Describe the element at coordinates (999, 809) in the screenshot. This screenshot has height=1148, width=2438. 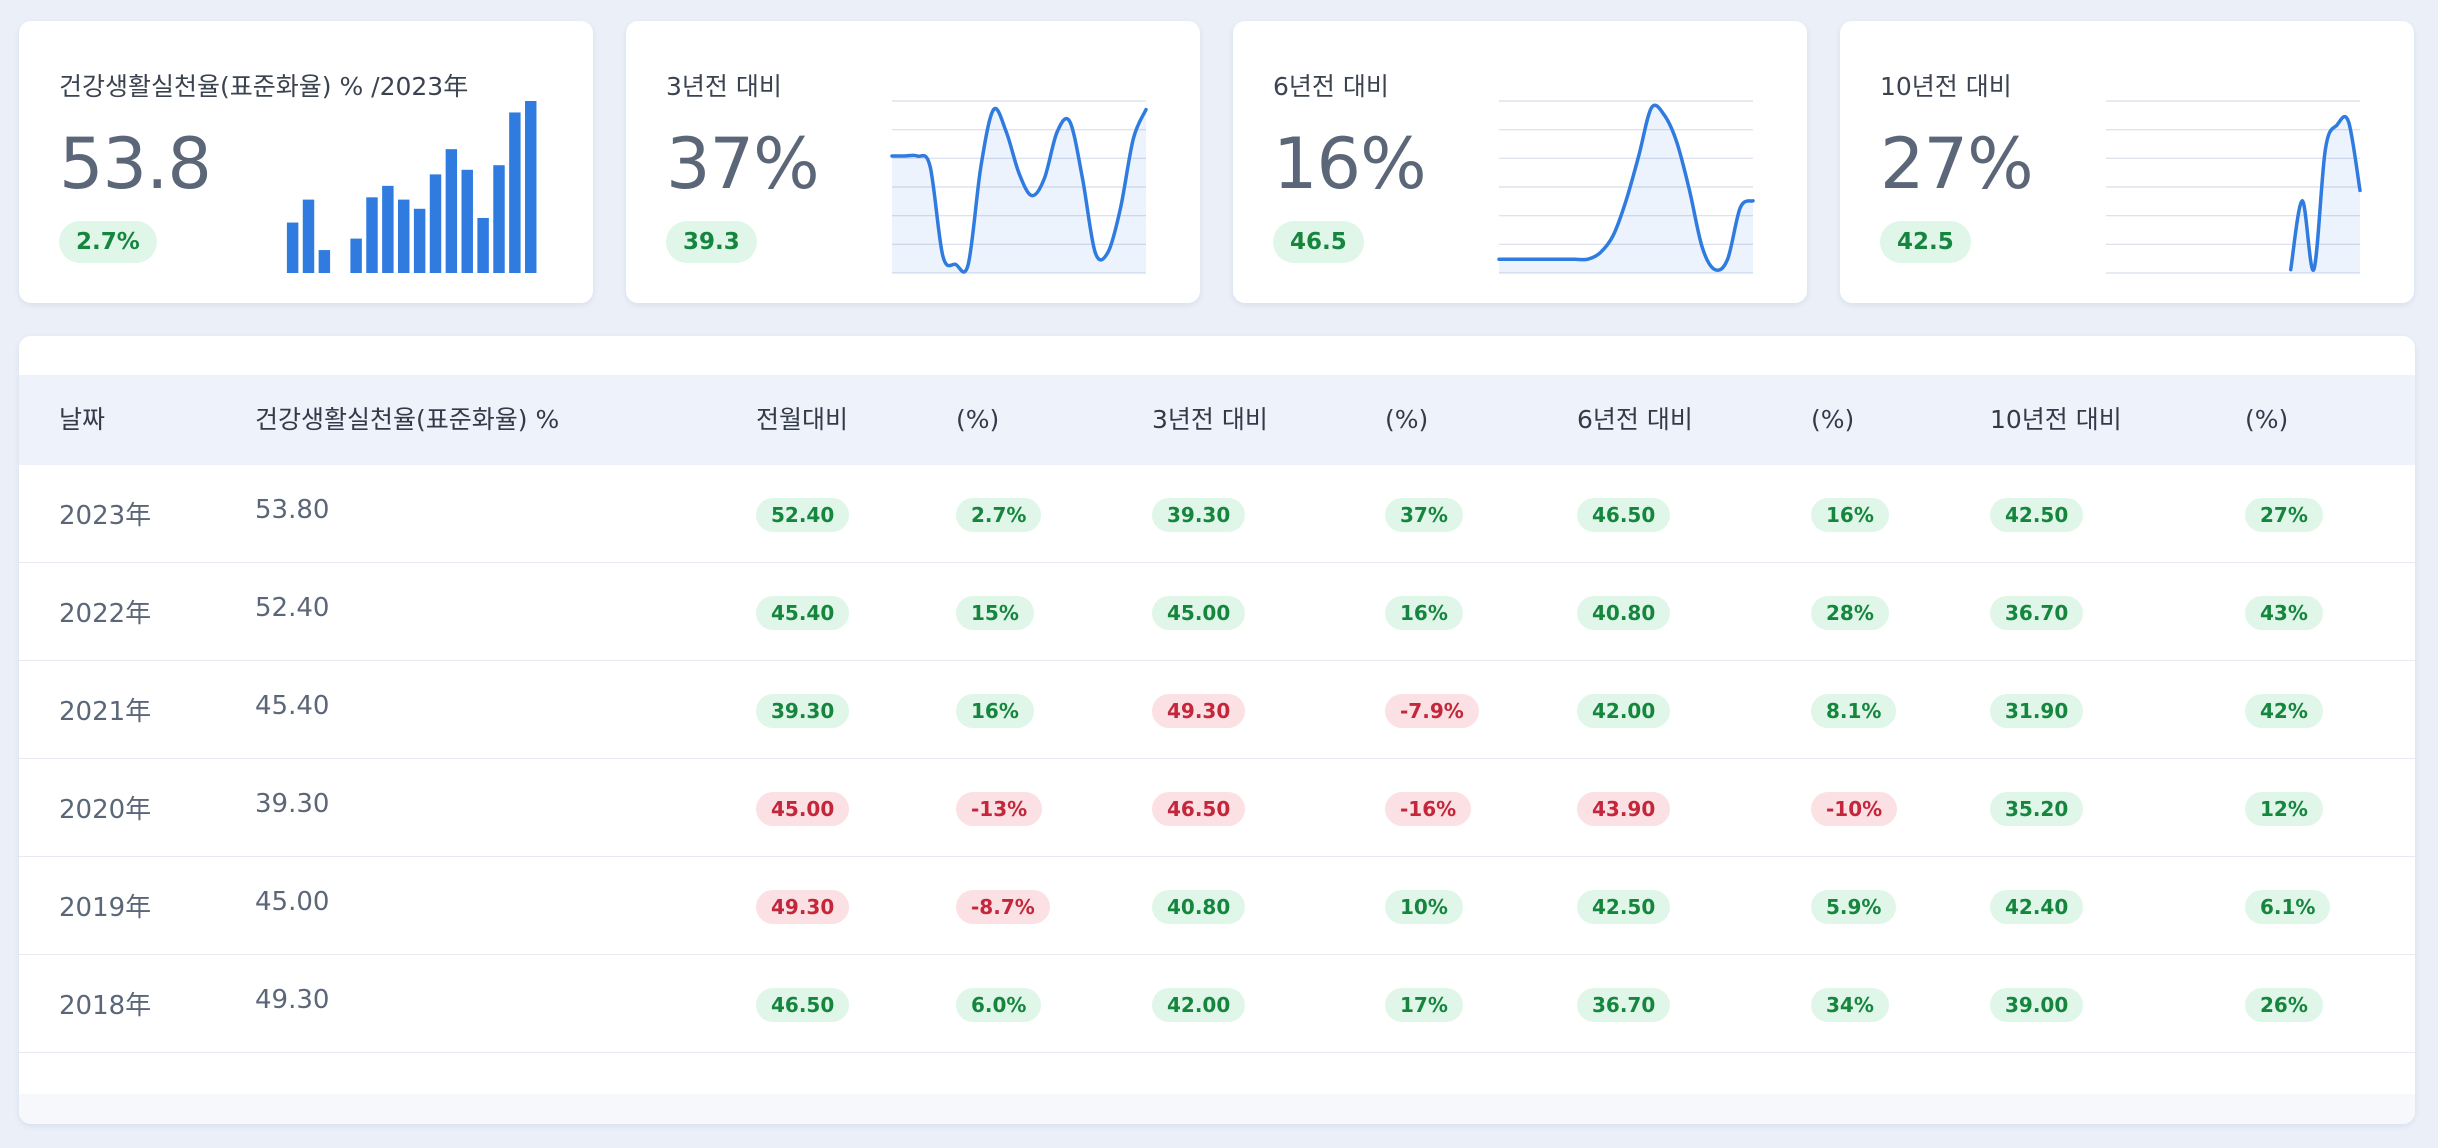
I see `change-badge-negative: -13%` at that location.